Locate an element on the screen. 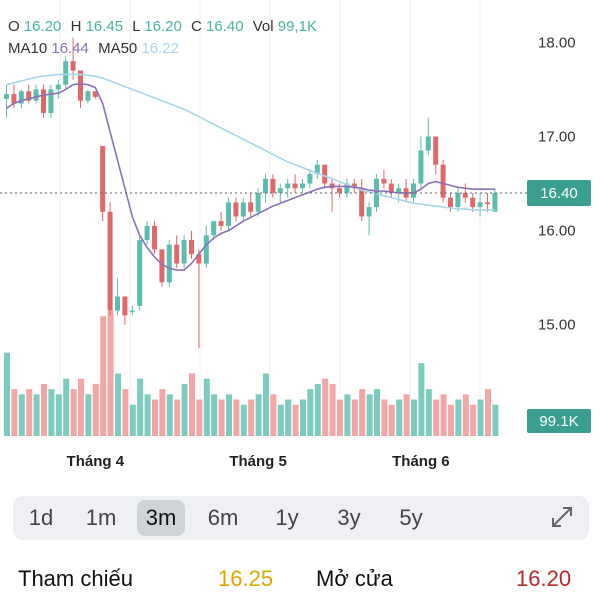 The height and width of the screenshot is (600, 600). ma50-value: 16.22 is located at coordinates (160, 48).